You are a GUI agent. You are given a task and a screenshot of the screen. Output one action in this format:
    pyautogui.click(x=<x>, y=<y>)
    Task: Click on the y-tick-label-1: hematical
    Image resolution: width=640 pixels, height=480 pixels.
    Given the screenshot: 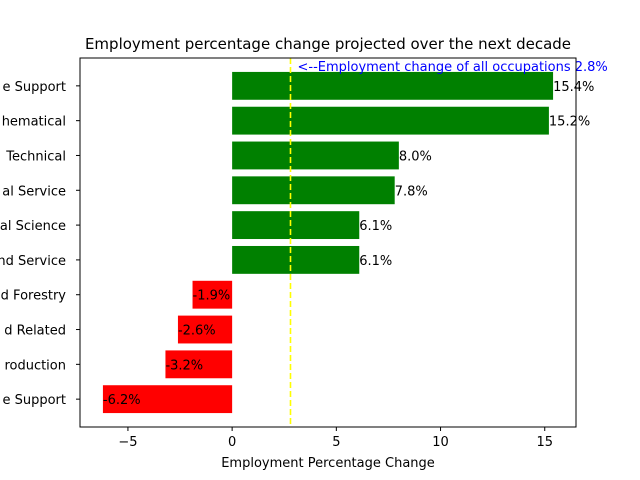 What is the action you would take?
    pyautogui.click(x=34, y=122)
    